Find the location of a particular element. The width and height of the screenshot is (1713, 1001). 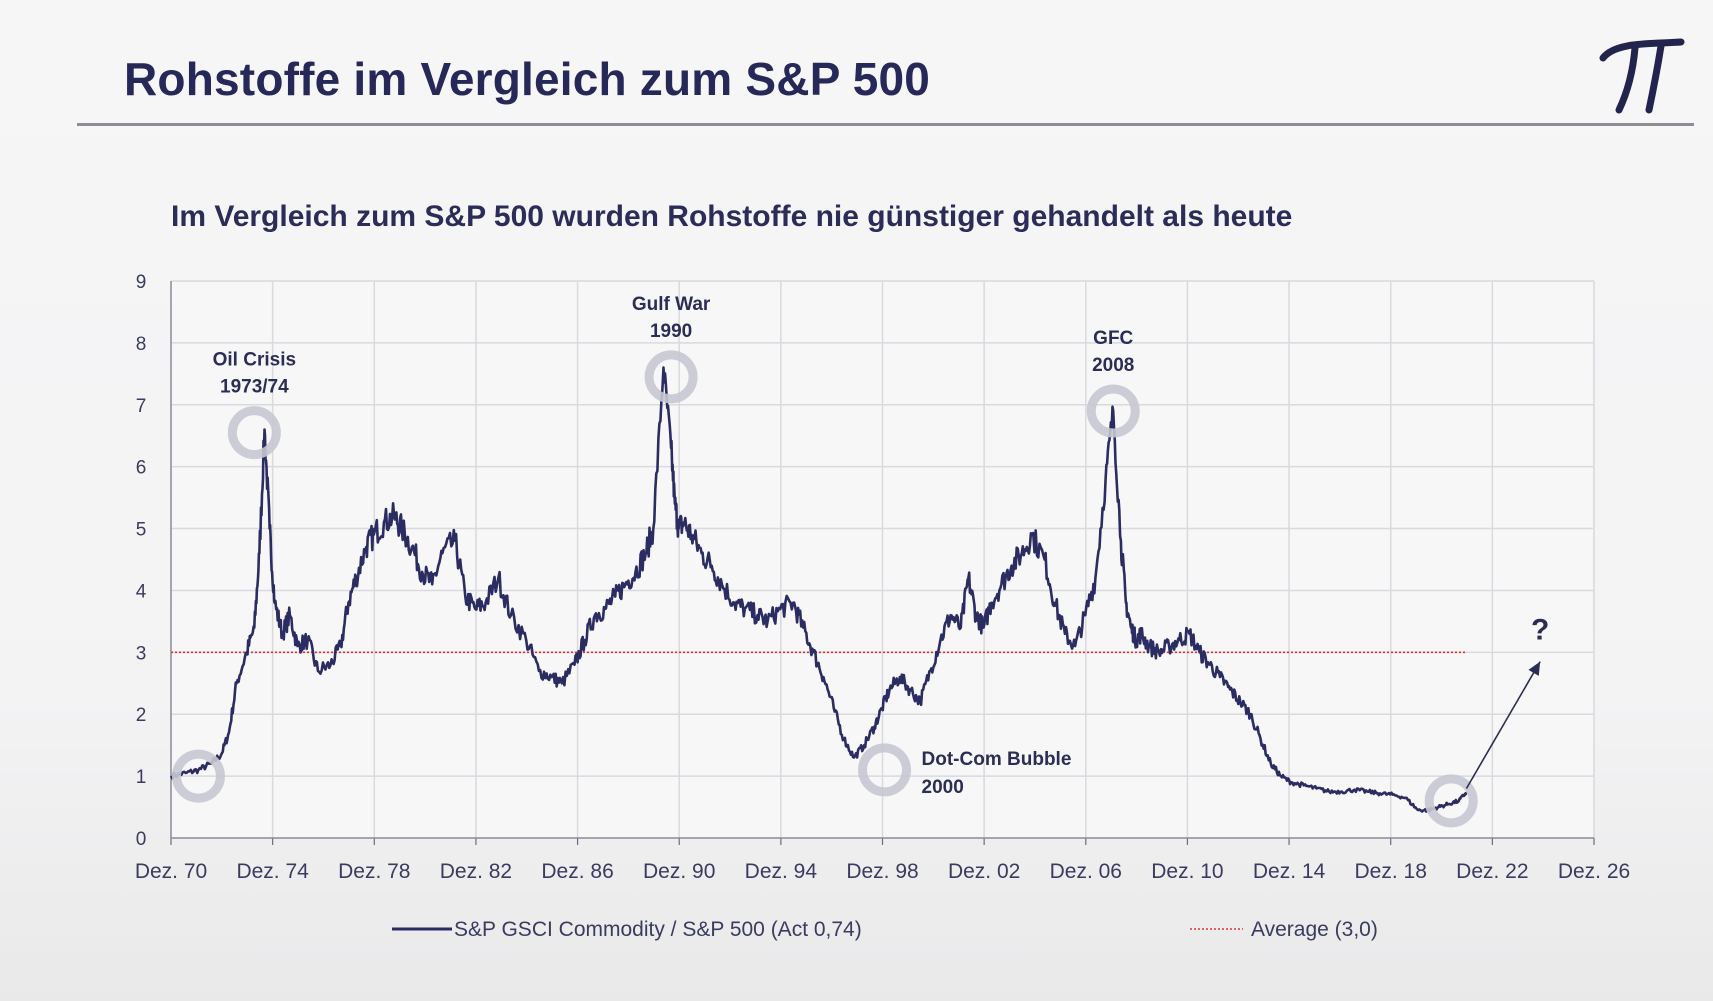

annotation-label: GFC is located at coordinates (1113, 338).